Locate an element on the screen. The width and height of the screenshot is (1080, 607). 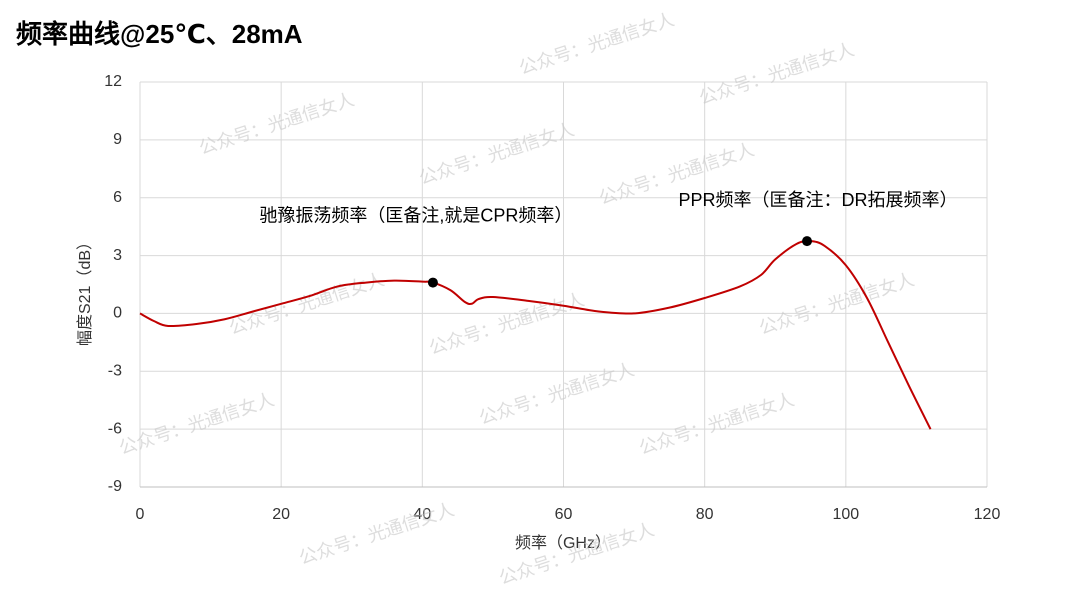
y-tick-label: 0 is located at coordinates (117, 313).